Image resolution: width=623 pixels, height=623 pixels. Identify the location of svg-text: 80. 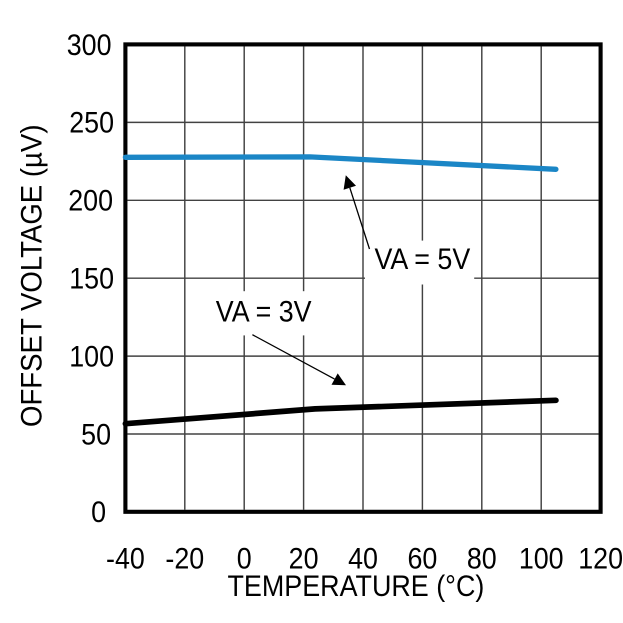
(482, 559).